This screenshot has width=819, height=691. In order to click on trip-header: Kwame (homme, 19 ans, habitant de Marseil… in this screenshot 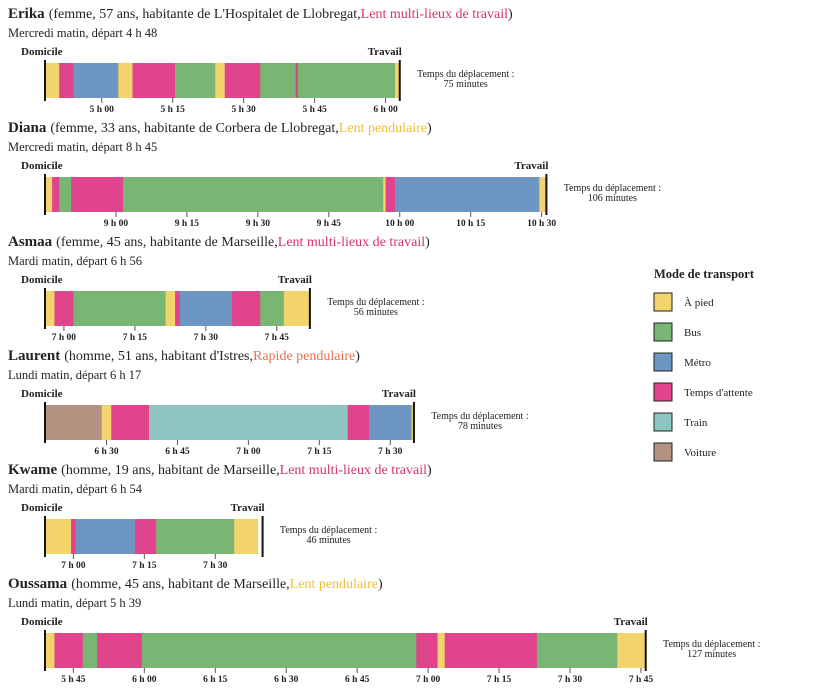, I will do `click(220, 470)`.